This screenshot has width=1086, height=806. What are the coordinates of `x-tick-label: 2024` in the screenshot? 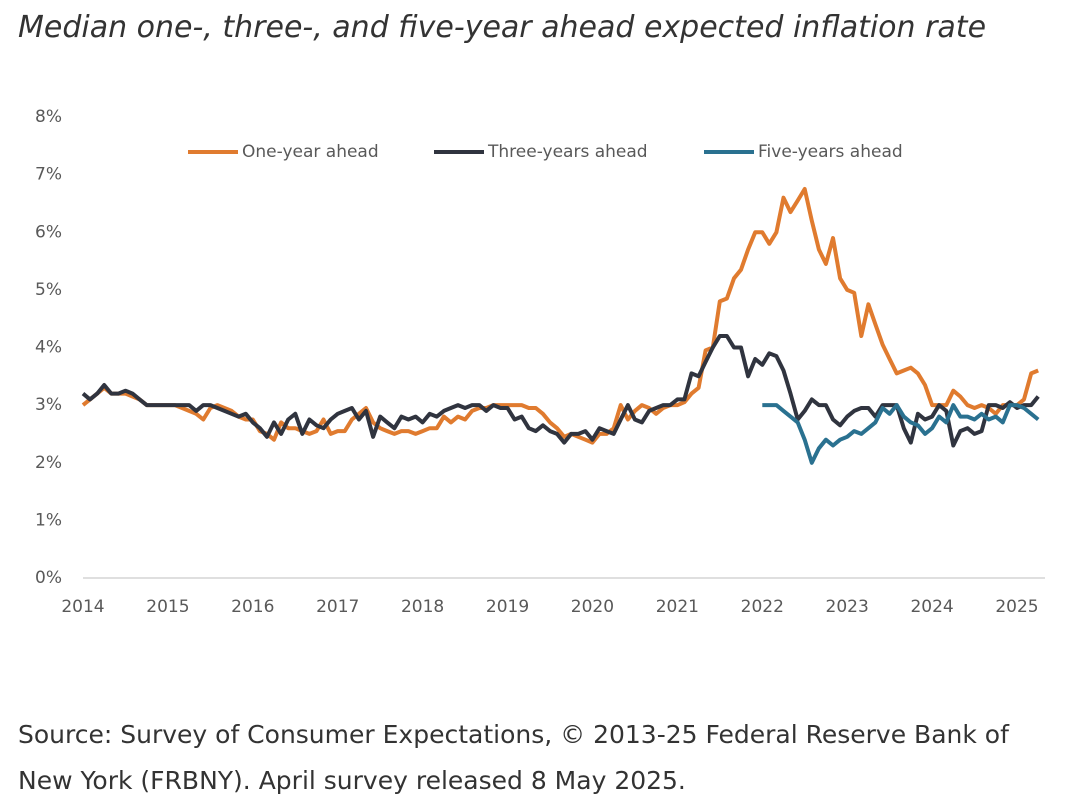 It's located at (931, 607).